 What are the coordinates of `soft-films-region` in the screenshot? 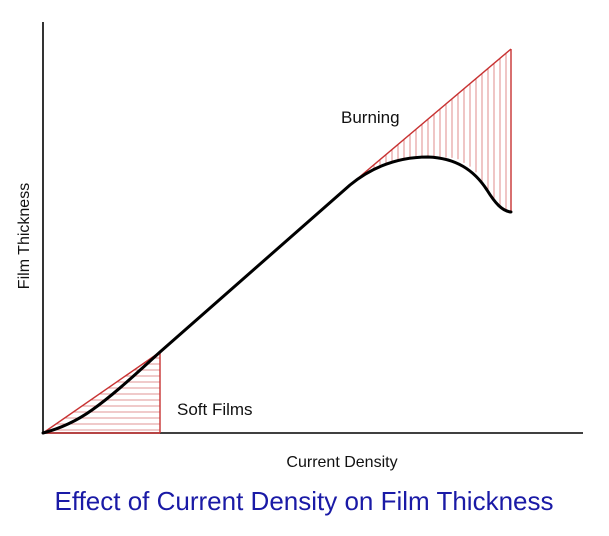 It's located at (101, 392).